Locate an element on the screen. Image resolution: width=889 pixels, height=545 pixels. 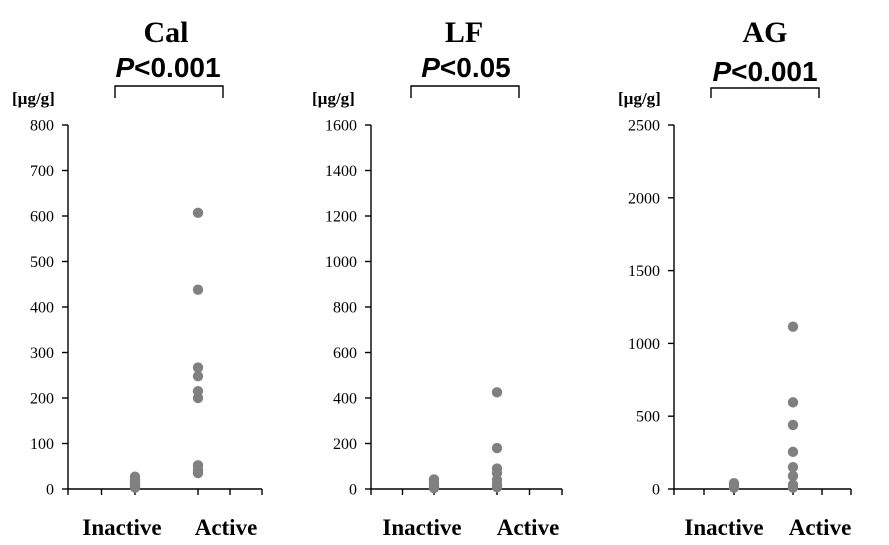
p-value-annotation: P<0.05 is located at coordinates (466, 67).